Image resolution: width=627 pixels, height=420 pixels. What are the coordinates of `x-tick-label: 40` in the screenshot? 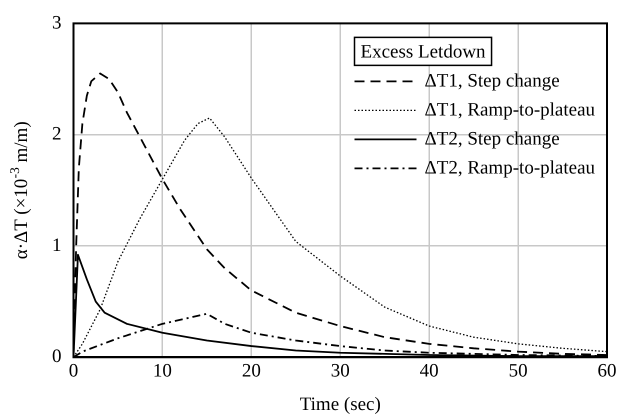 It's located at (429, 371).